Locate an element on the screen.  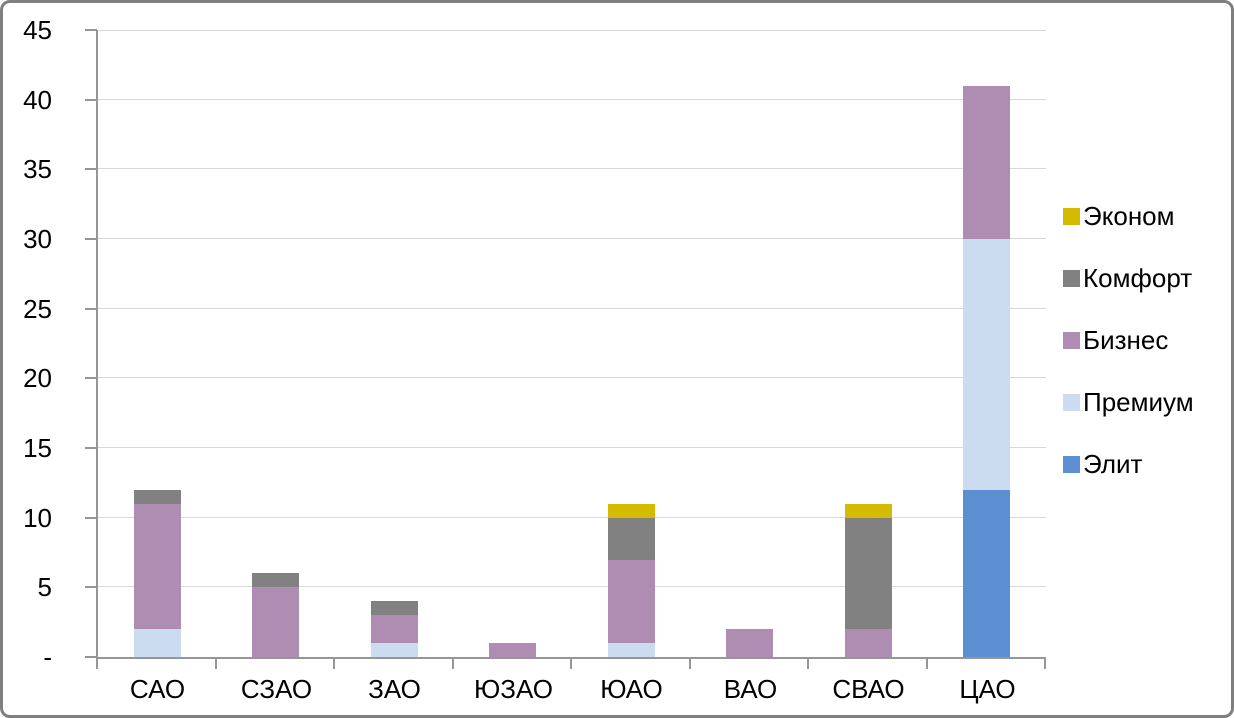
bar-ЗАО is located at coordinates (394, 629).